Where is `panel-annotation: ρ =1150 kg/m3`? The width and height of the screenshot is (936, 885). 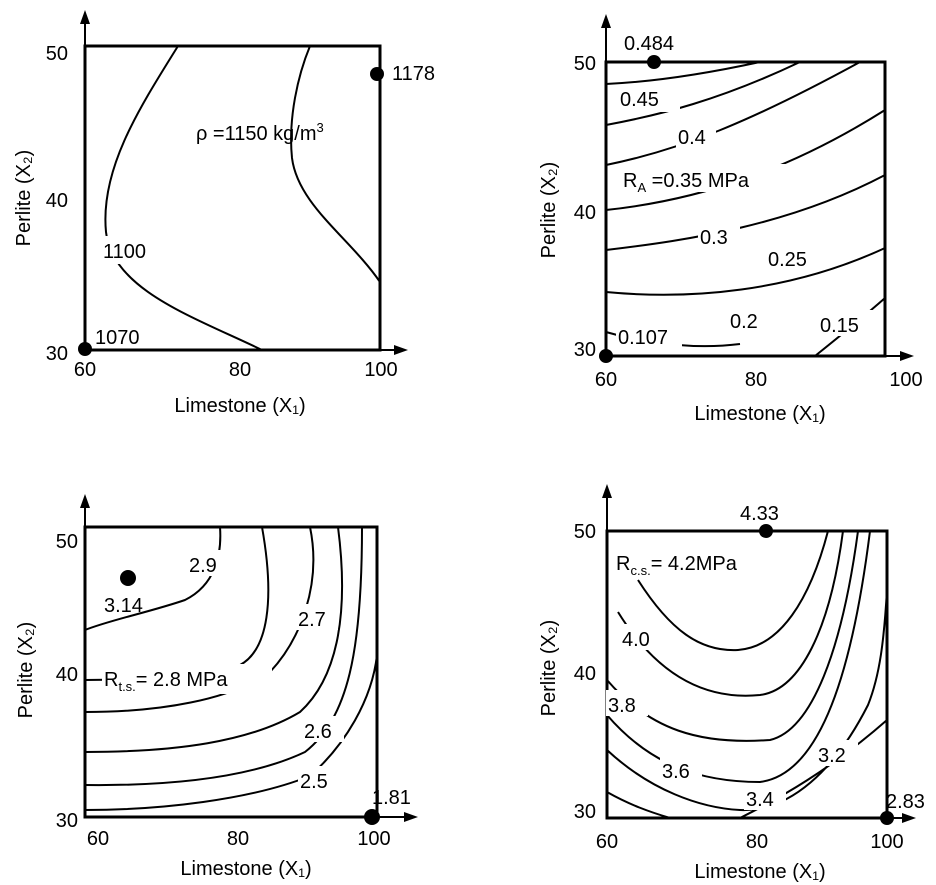
panel-annotation: ρ =1150 kg/m3 is located at coordinates (260, 132).